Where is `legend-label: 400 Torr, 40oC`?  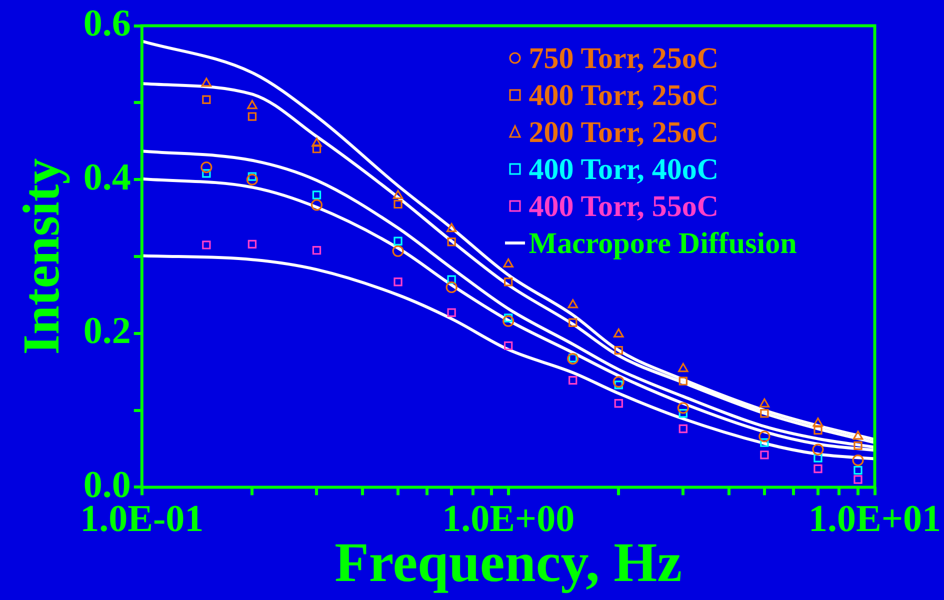
legend-label: 400 Torr, 40oC is located at coordinates (623, 170).